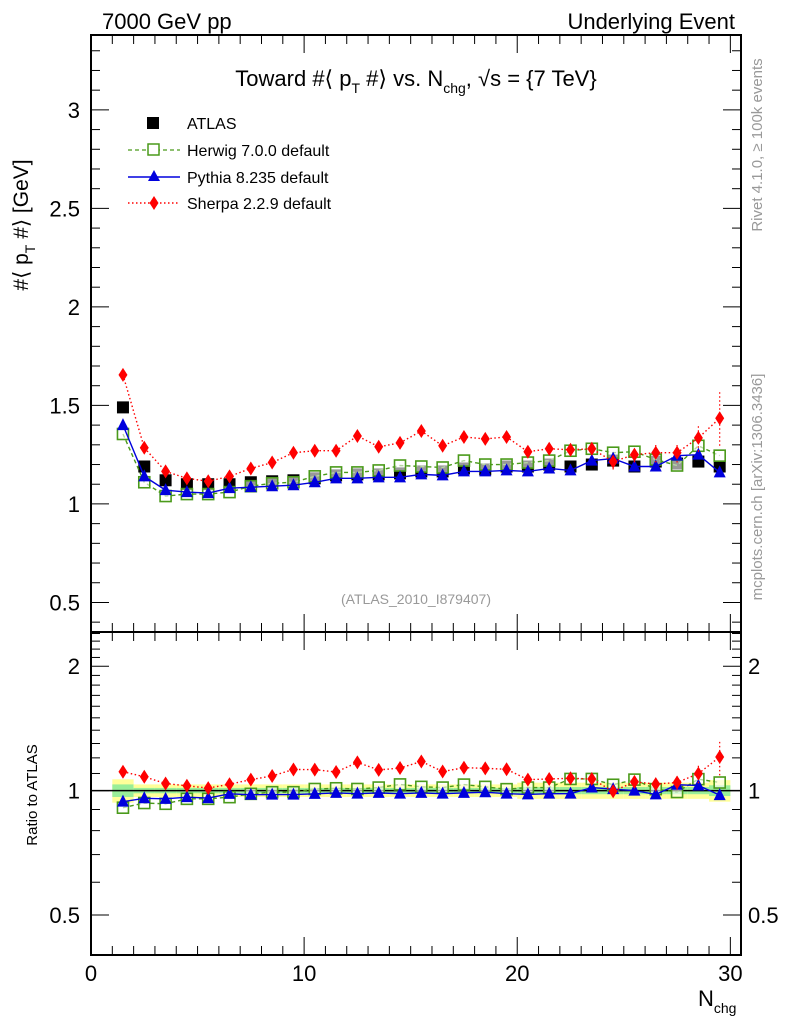 Image resolution: width=786 pixels, height=1024 pixels. What do you see at coordinates (517, 973) in the screenshot?
I see `x-tick-label: 20` at bounding box center [517, 973].